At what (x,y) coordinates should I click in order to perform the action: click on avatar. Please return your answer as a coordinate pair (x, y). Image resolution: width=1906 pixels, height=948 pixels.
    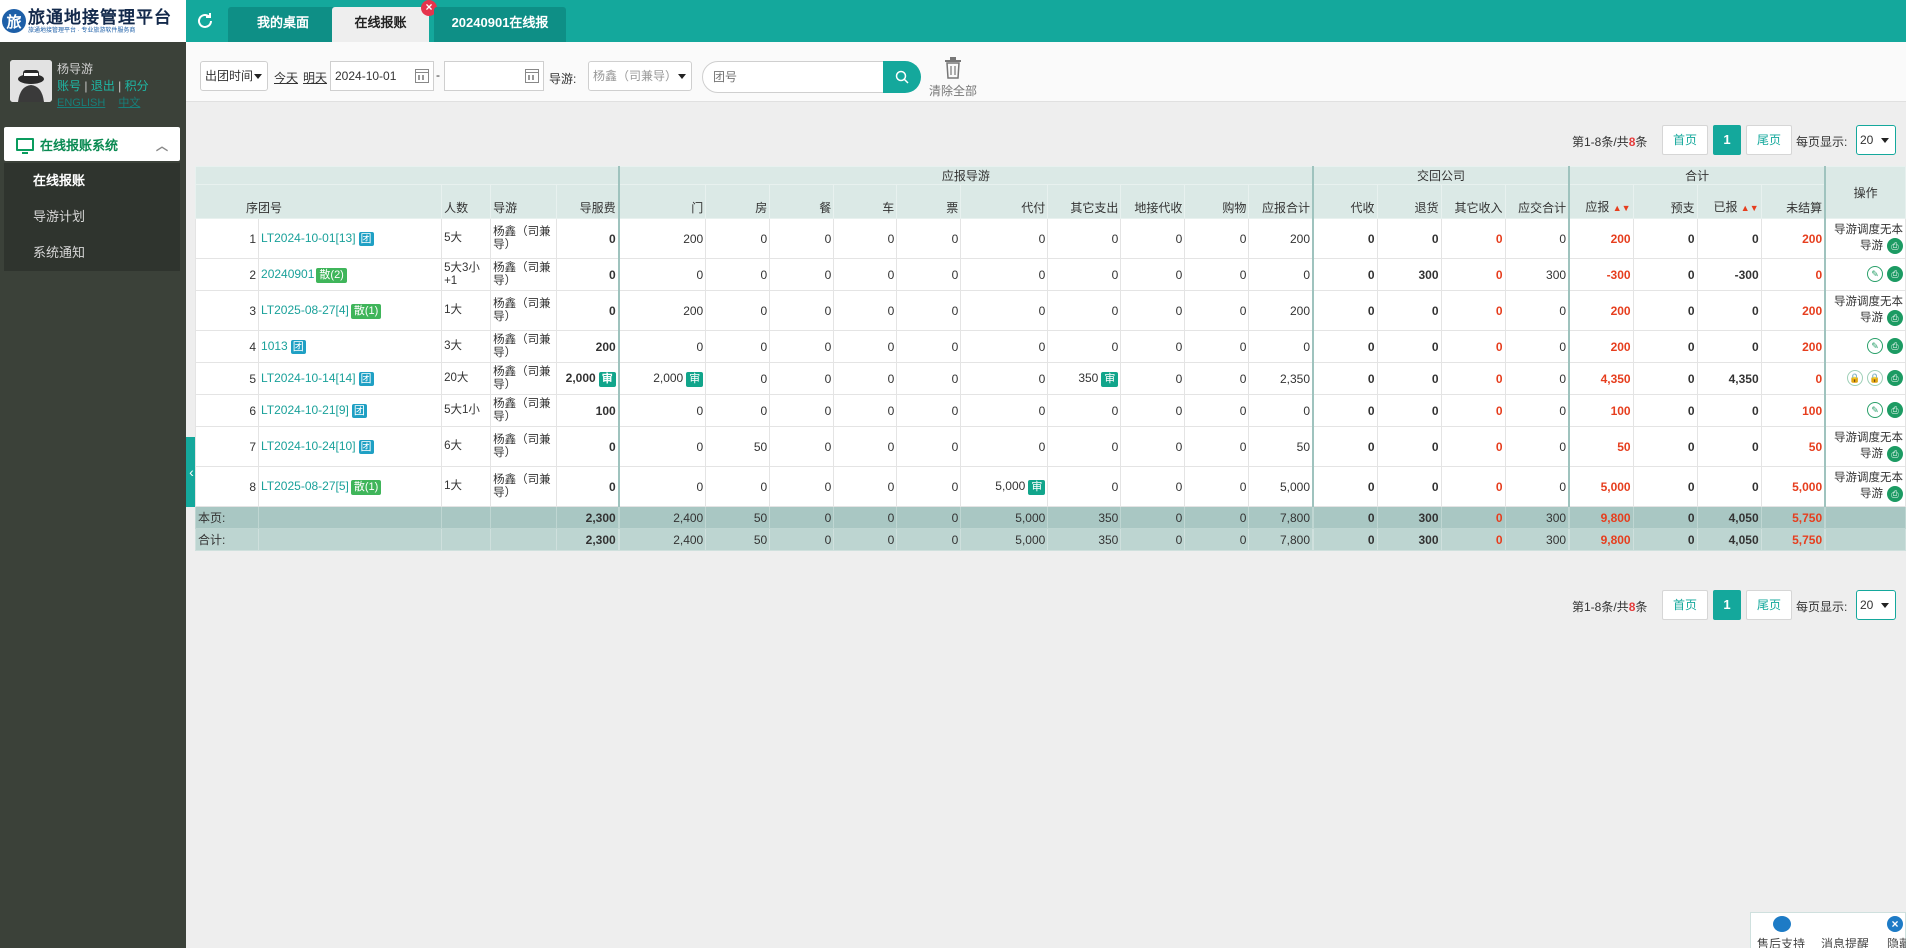
    Looking at the image, I should click on (31, 81).